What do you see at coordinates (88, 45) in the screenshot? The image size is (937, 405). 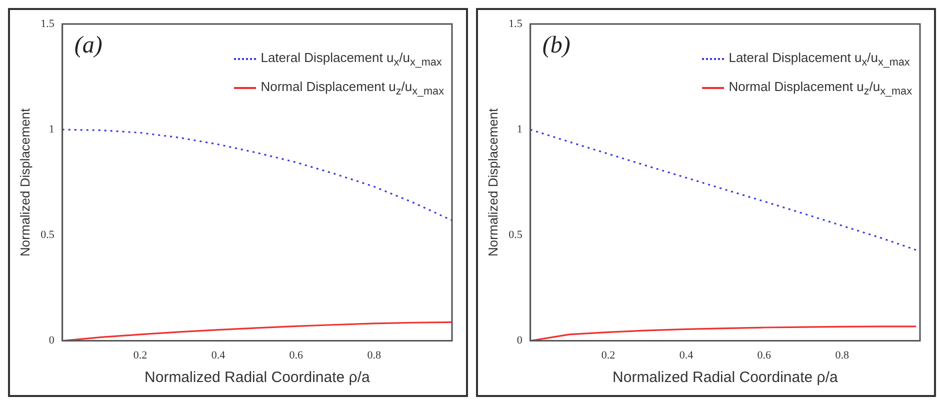 I see `annotation: (a)` at bounding box center [88, 45].